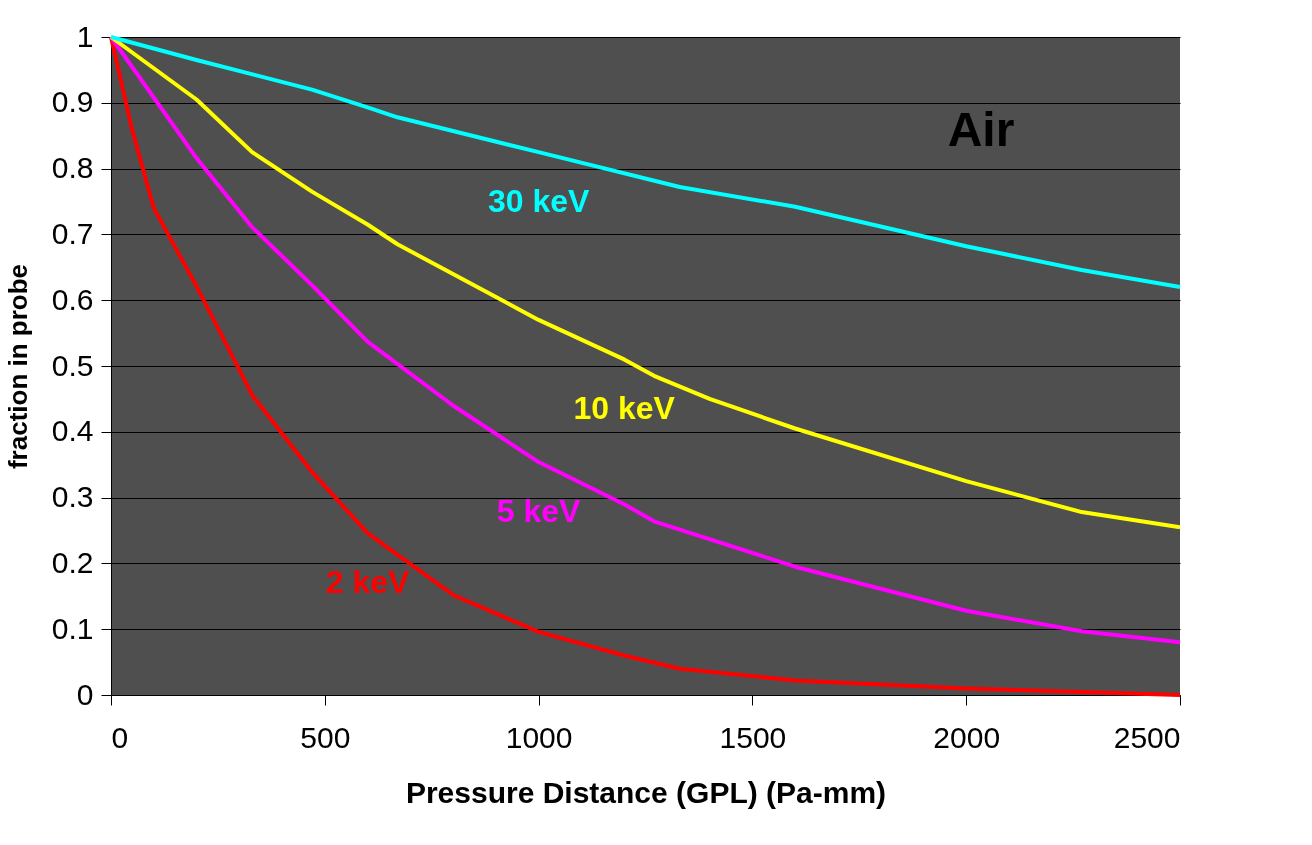 The height and width of the screenshot is (845, 1312). What do you see at coordinates (17, 366) in the screenshot?
I see `y-axis-title: fraction in probe` at bounding box center [17, 366].